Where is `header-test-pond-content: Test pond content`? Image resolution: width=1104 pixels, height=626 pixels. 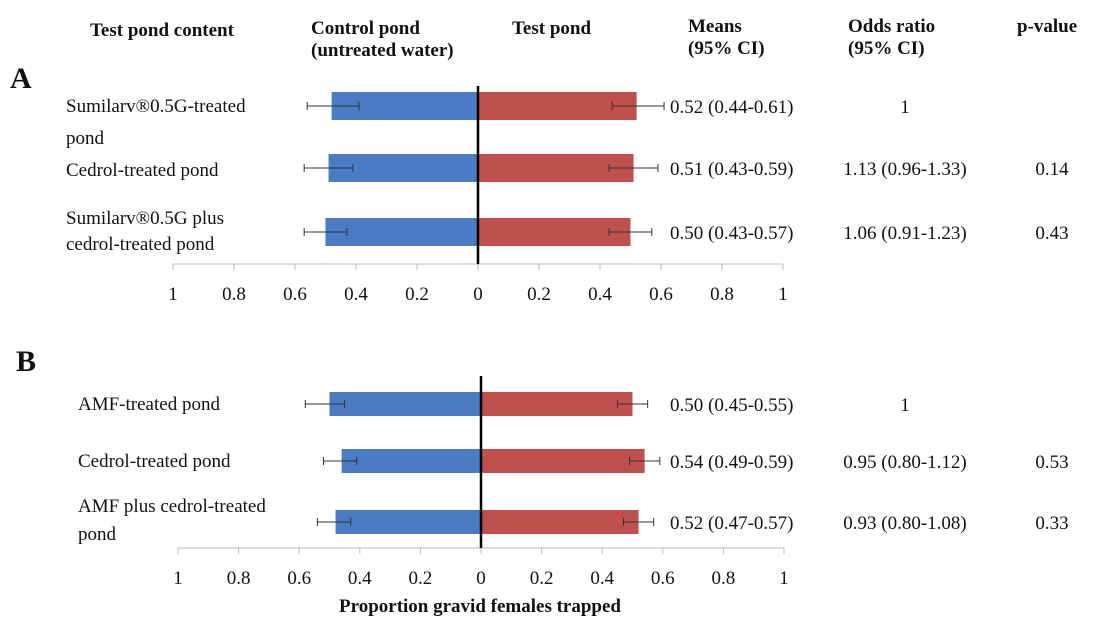
header-test-pond-content: Test pond content is located at coordinates (162, 30).